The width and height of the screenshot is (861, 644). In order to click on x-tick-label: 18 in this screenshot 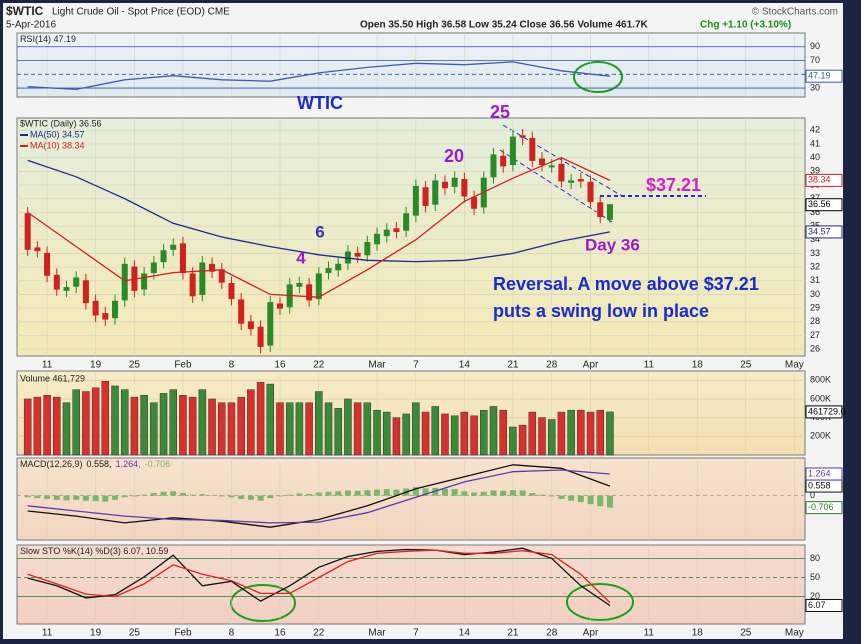, I will do `click(698, 633)`.